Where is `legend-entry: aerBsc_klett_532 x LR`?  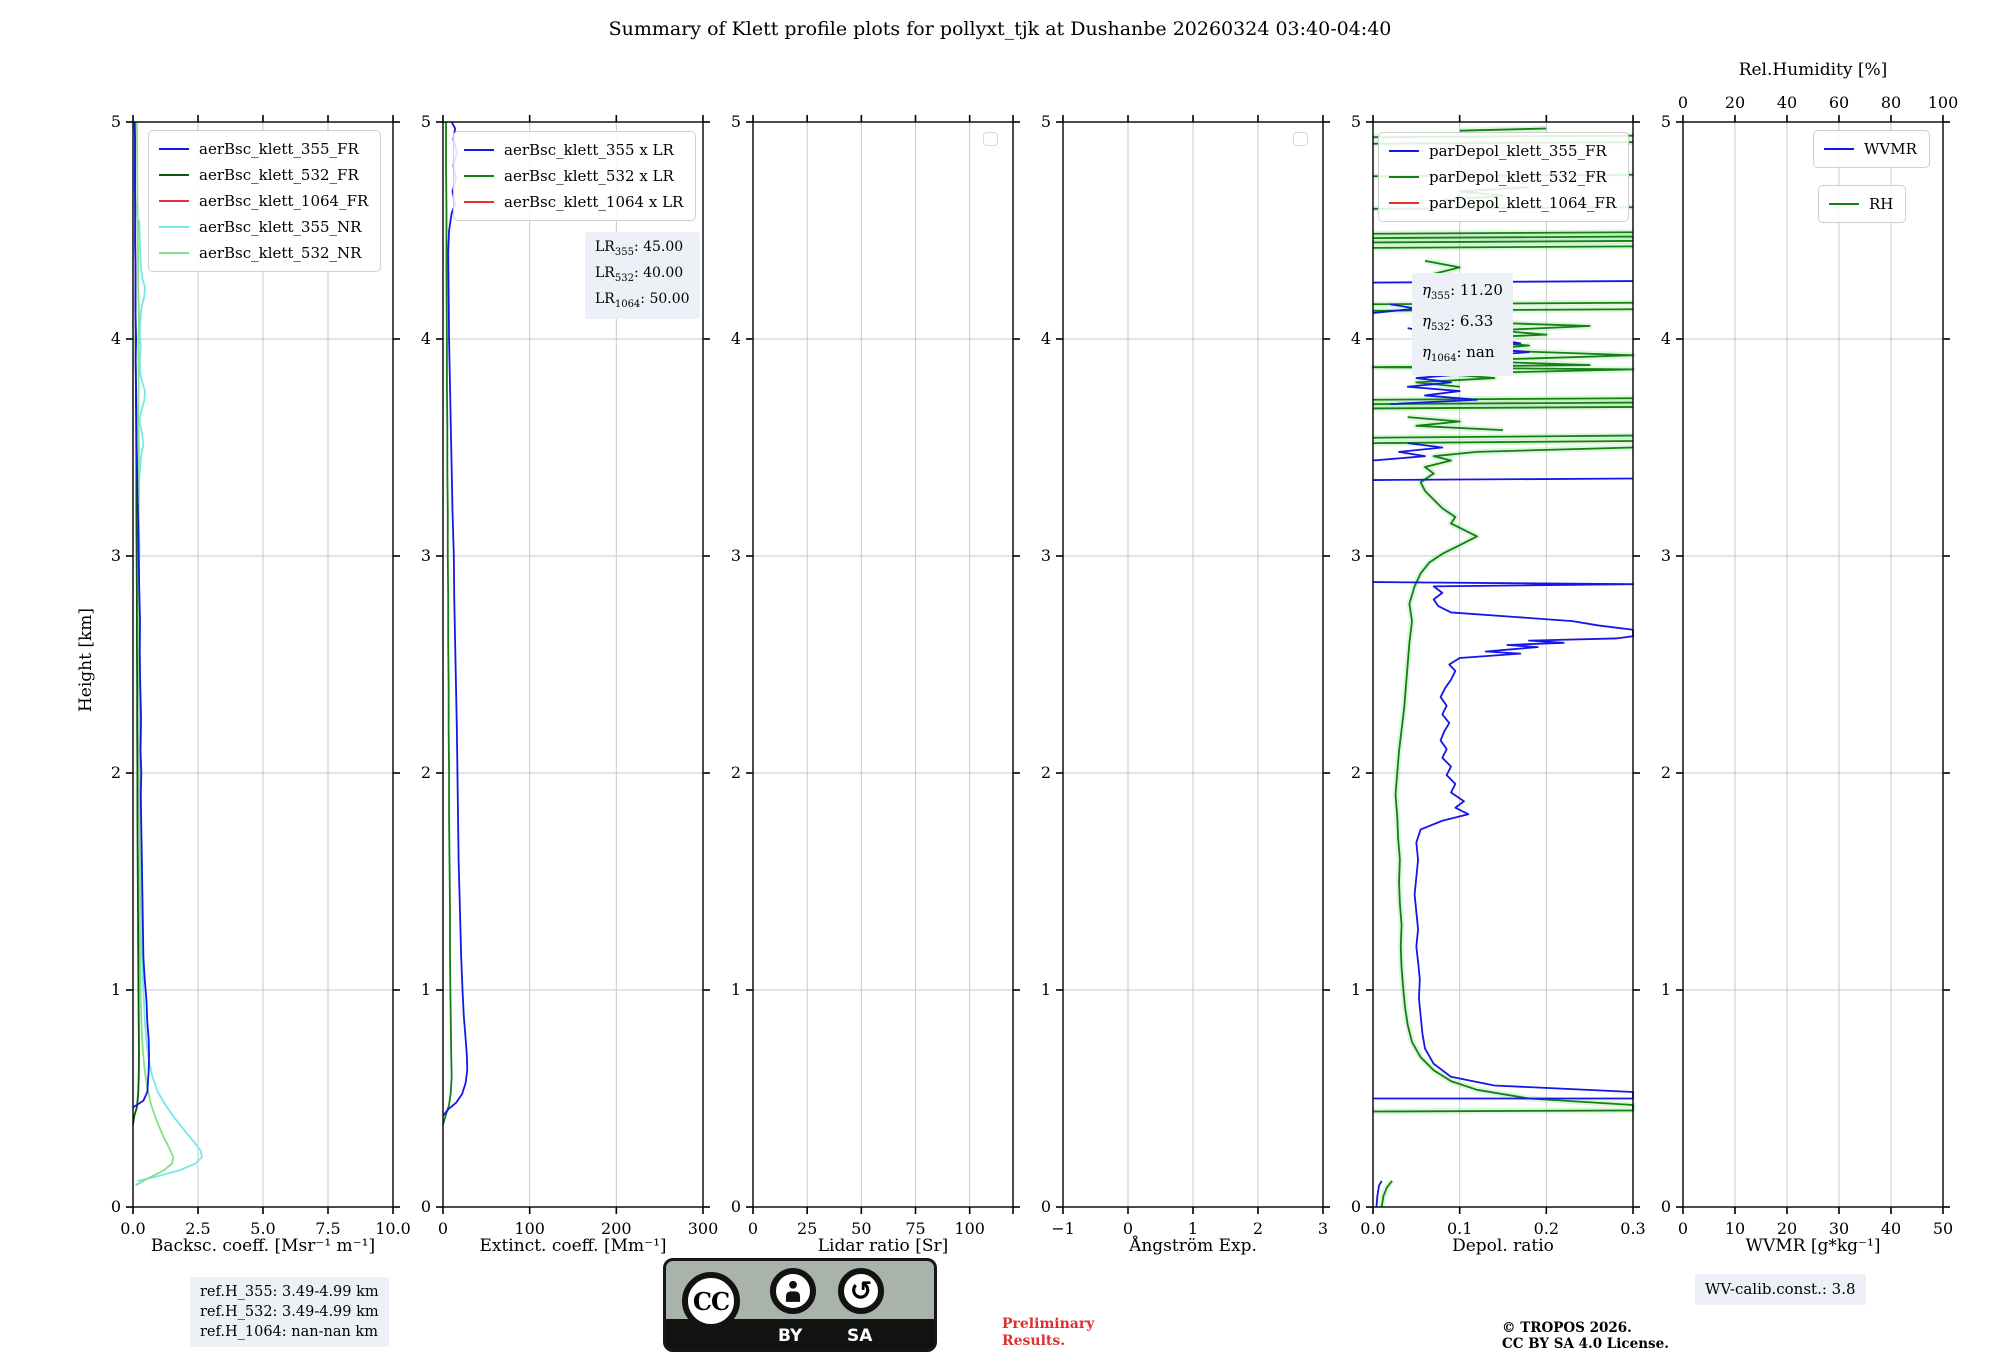
legend-entry: aerBsc_klett_532 x LR is located at coordinates (573, 176).